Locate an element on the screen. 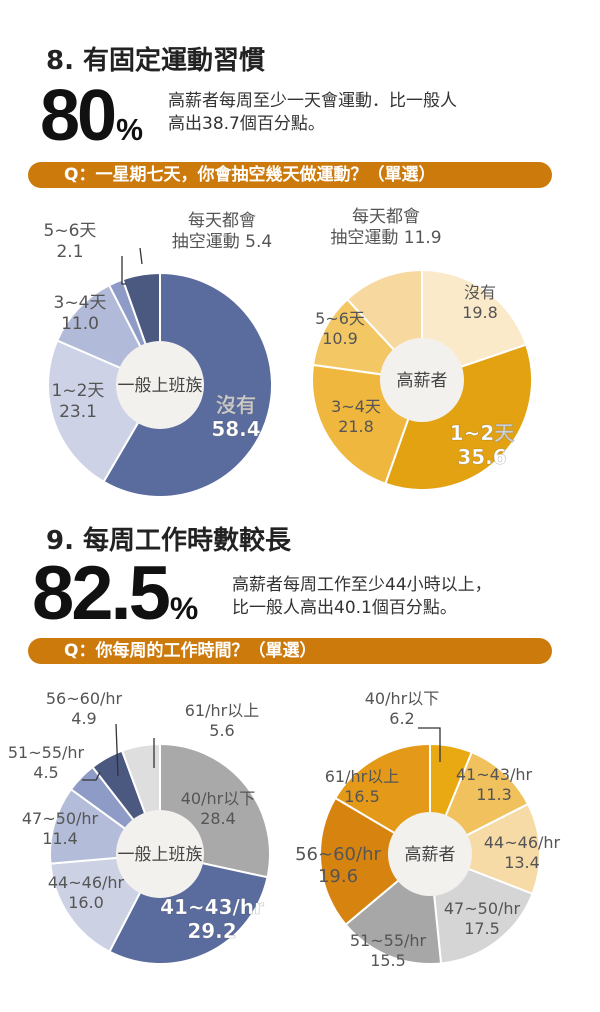  section-8-percentage: 80% is located at coordinates (91, 116).